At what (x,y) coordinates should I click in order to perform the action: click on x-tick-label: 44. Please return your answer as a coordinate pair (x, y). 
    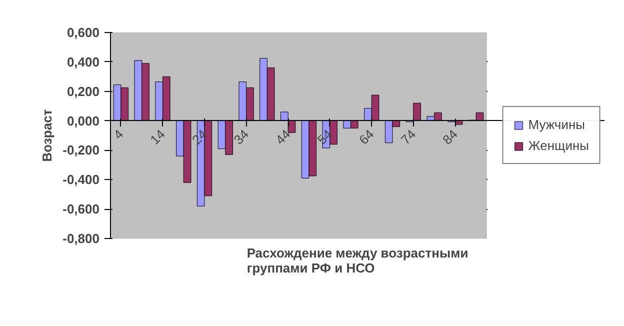
    Looking at the image, I should click on (283, 137).